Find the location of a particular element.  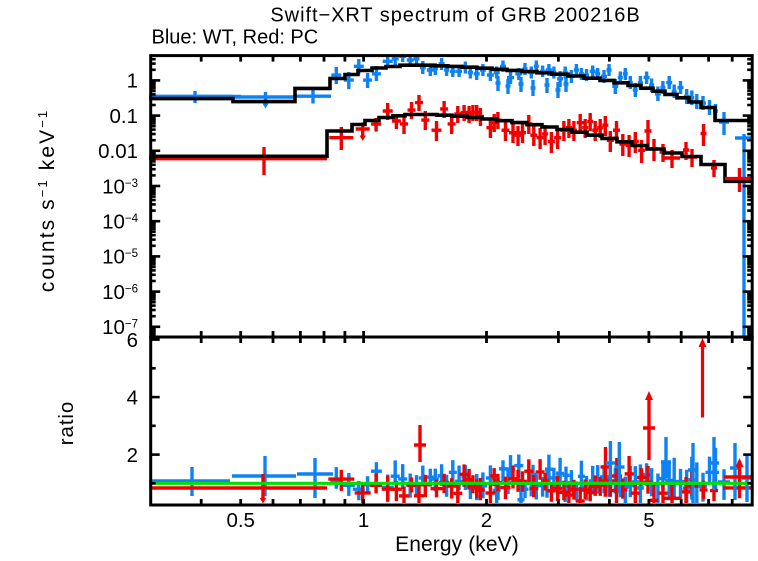

svg-text: 5 is located at coordinates (648, 520).